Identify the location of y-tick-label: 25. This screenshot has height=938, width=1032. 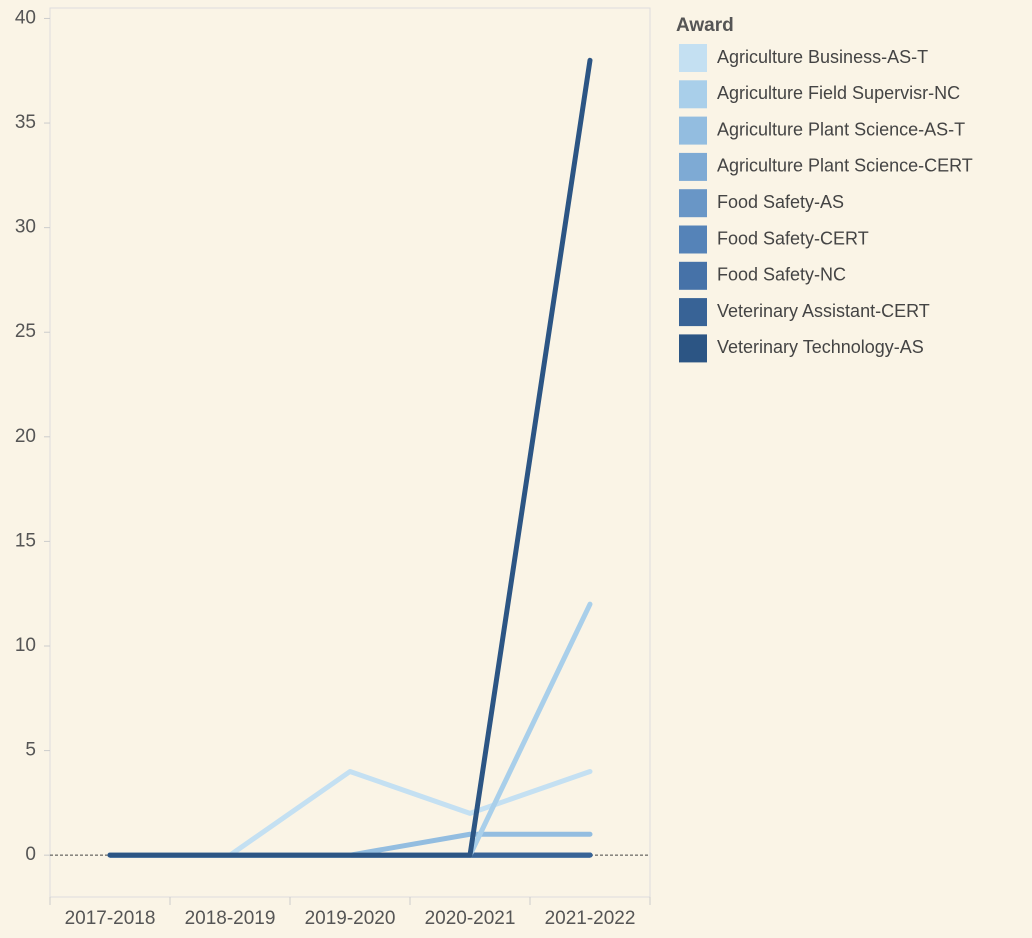
(25, 331).